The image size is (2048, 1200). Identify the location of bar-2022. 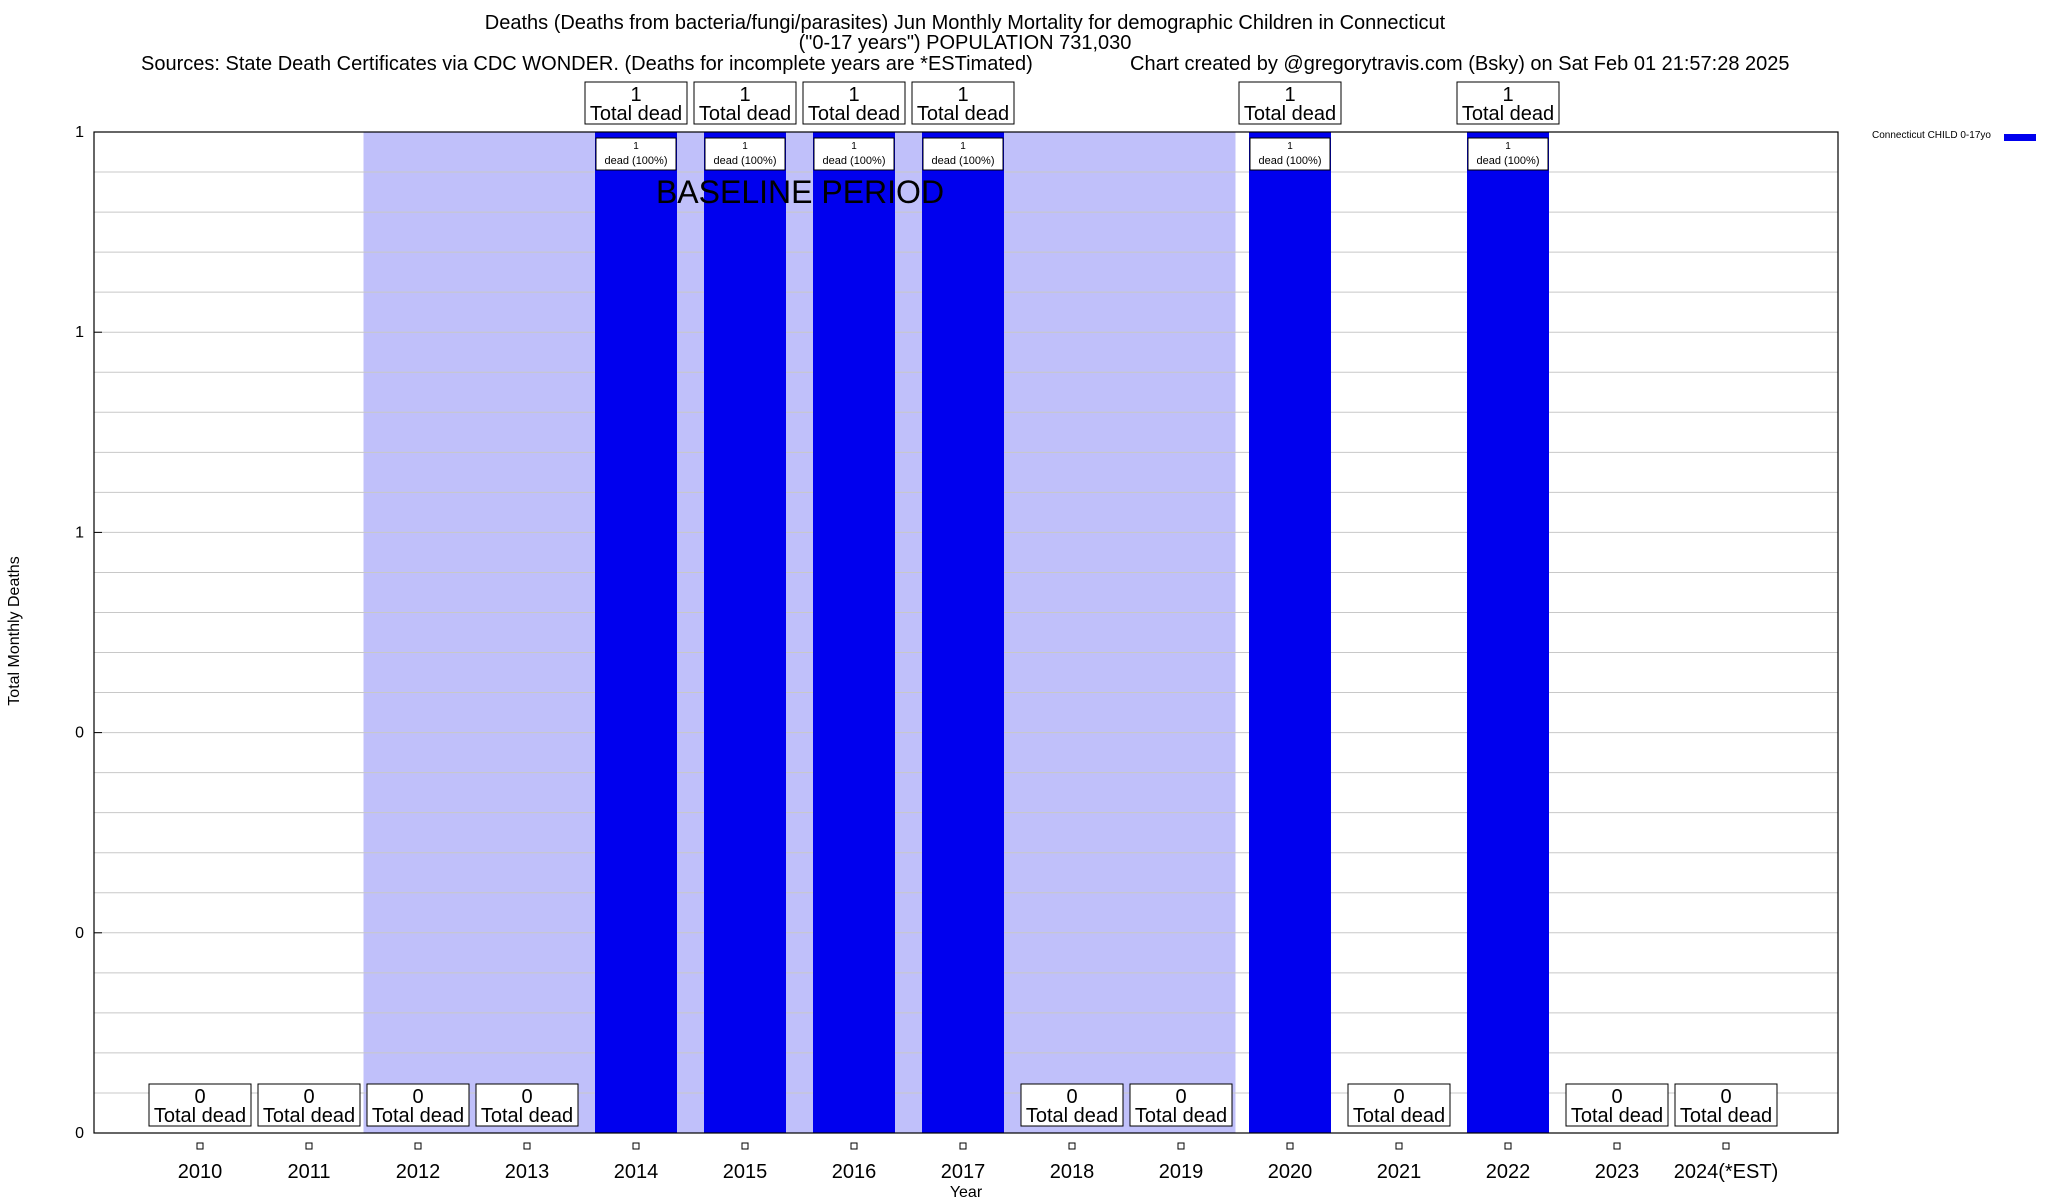
(1508, 632).